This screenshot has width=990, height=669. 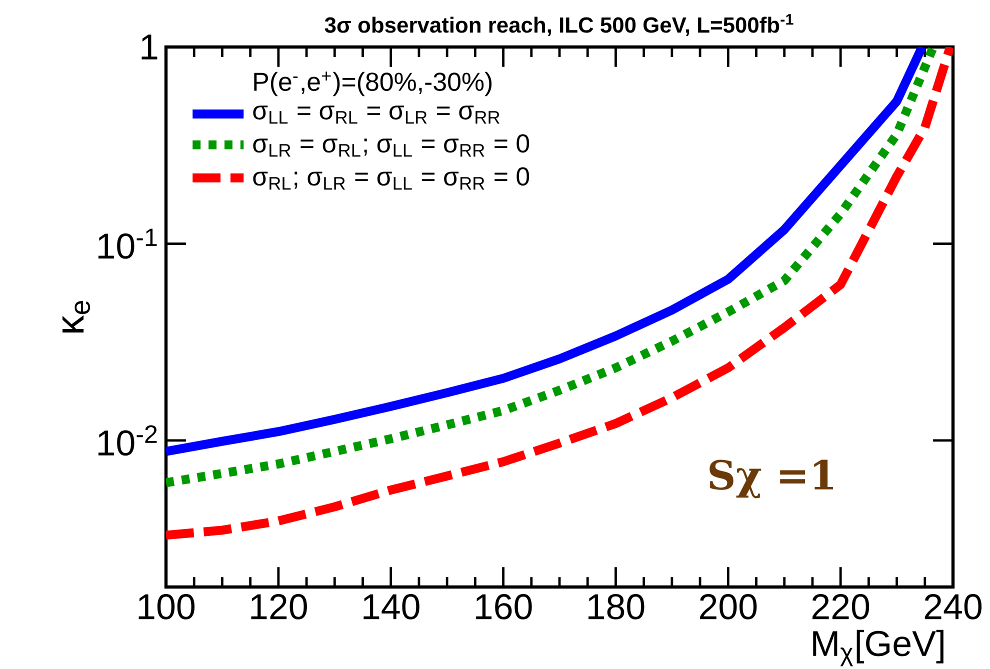 I want to click on chart-title: 3σ observation reach, ILC 500 GeV, L=500fb$^{-1}$, so click(x=559, y=25).